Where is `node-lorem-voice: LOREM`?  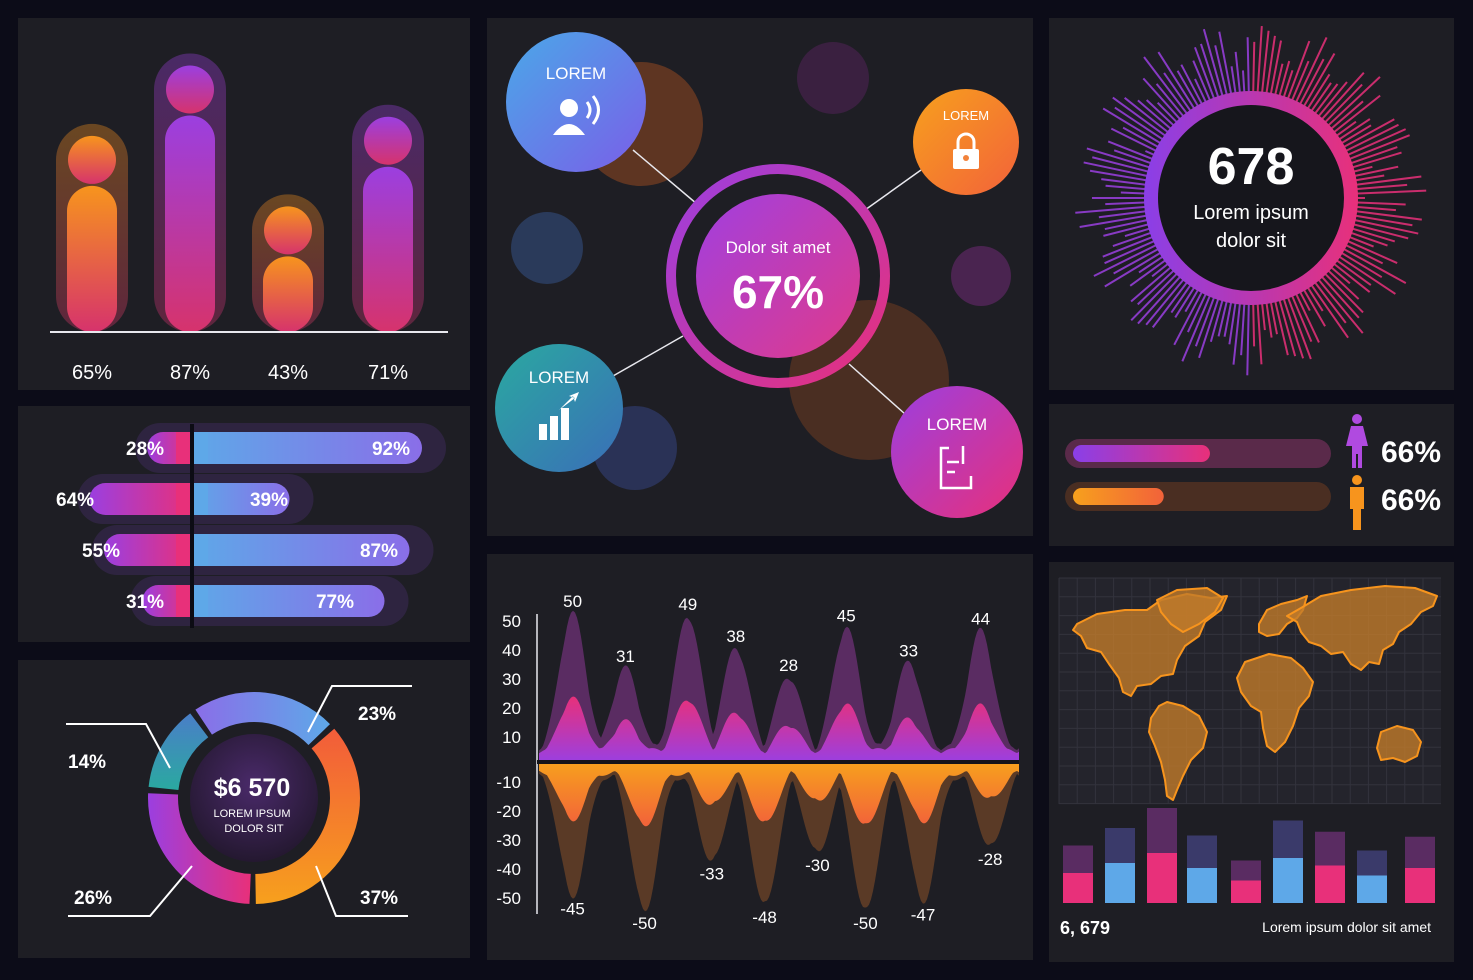 node-lorem-voice: LOREM is located at coordinates (576, 102).